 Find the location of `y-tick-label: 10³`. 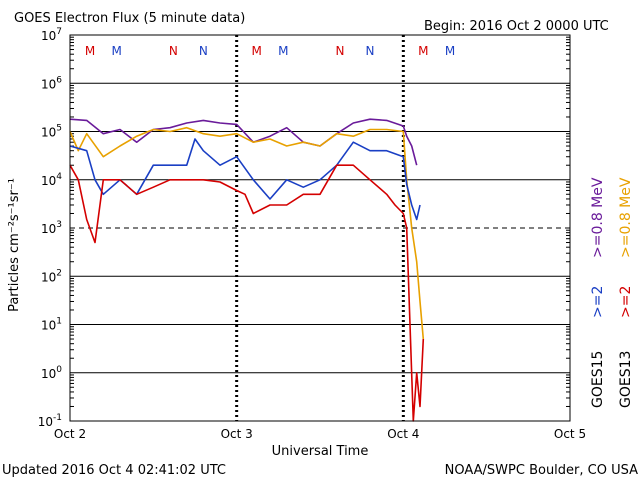

y-tick-label: 10³ is located at coordinates (51, 228).